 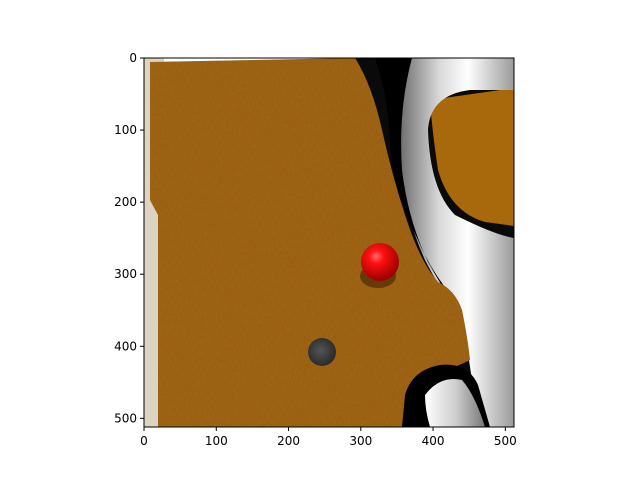 I want to click on metal-piece-bottom-highlight, so click(x=455, y=403).